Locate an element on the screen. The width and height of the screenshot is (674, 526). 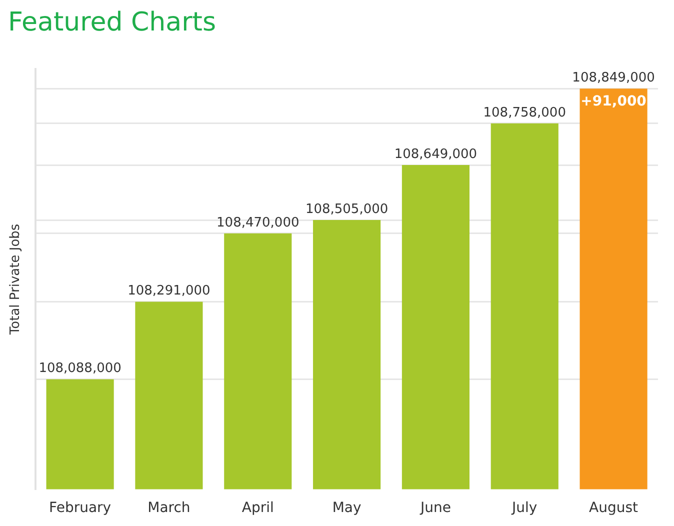
data-label: 108,505,000 is located at coordinates (346, 209).